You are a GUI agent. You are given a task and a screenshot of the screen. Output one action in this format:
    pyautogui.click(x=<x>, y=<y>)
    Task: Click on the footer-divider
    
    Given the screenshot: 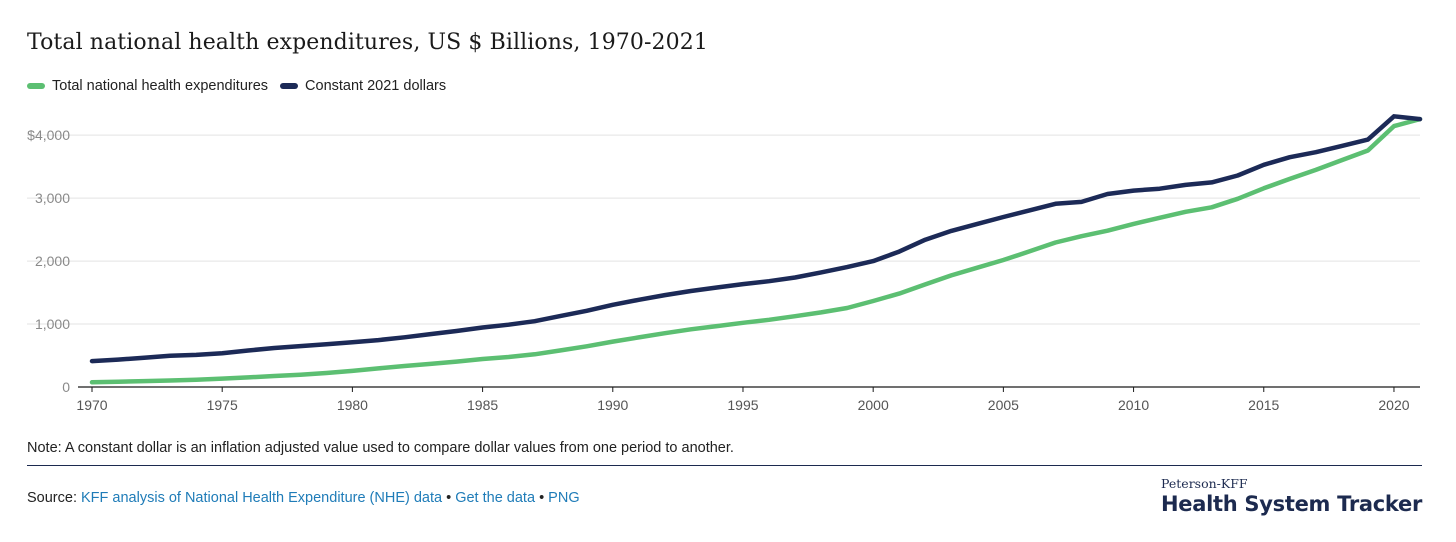 What is the action you would take?
    pyautogui.click(x=724, y=465)
    